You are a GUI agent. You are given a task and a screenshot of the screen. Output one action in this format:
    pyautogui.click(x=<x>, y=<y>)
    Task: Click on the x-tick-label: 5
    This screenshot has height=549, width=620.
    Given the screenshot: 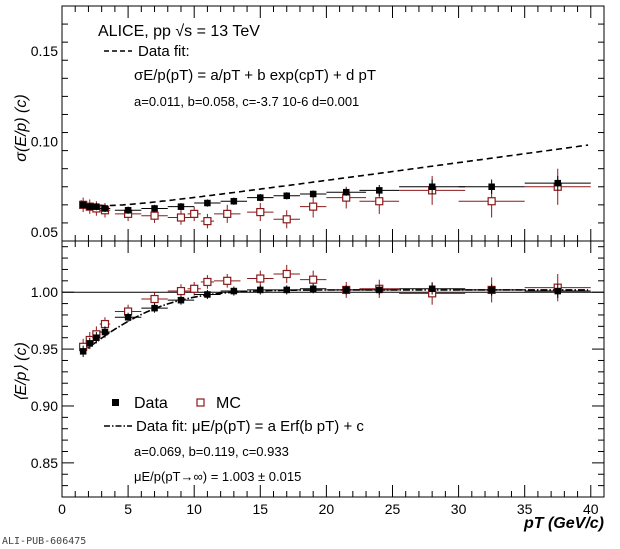 What is the action you would take?
    pyautogui.click(x=128, y=509)
    